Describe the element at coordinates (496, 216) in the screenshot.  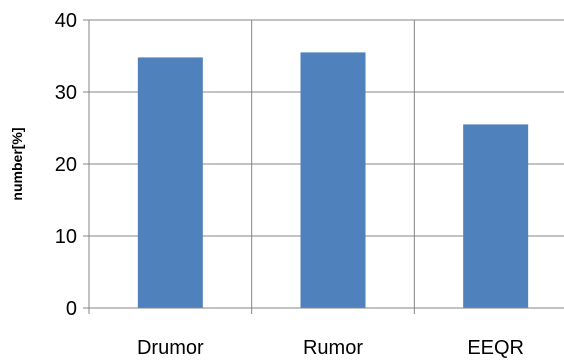
I see `bar-eeqr` at that location.